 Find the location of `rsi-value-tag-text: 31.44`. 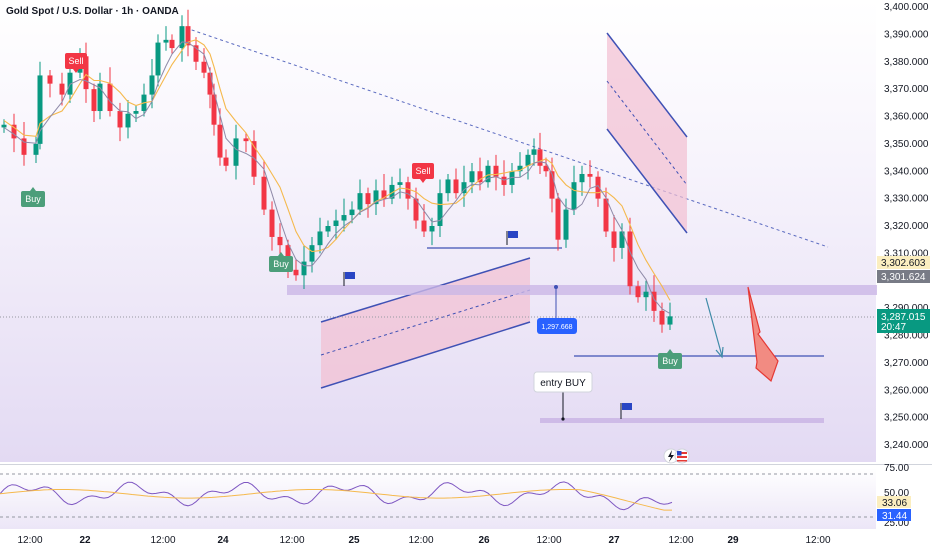

rsi-value-tag-text: 31.44 is located at coordinates (894, 516).